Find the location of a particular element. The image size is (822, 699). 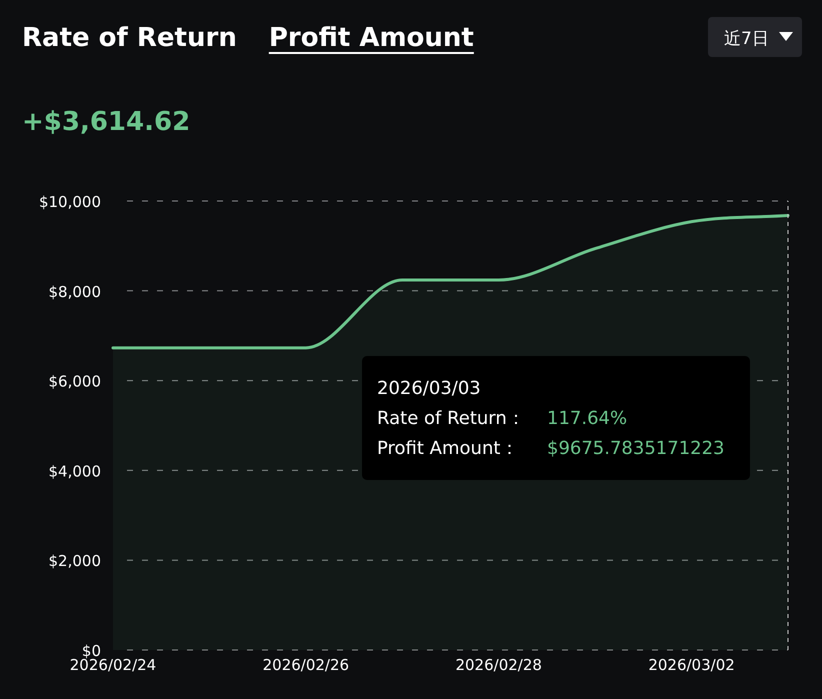

annotation: 2026/03/03 is located at coordinates (429, 388).